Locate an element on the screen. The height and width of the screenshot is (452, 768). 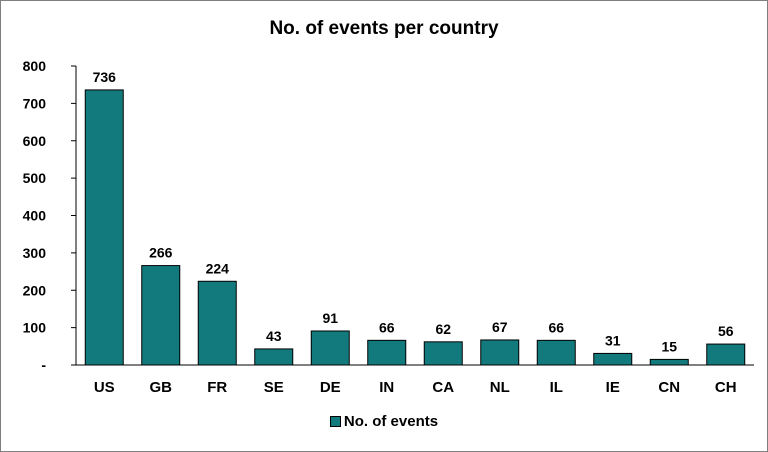
data-label: 736 is located at coordinates (105, 77).